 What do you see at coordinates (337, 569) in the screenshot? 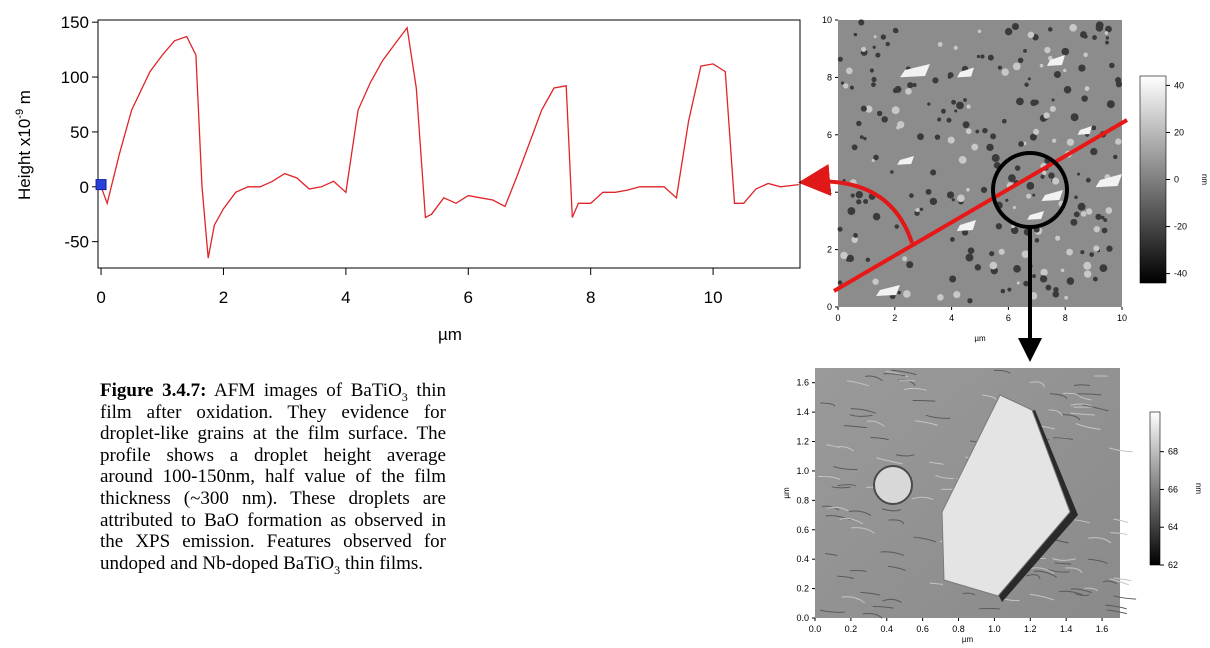
I see `caption-sub: 3` at bounding box center [337, 569].